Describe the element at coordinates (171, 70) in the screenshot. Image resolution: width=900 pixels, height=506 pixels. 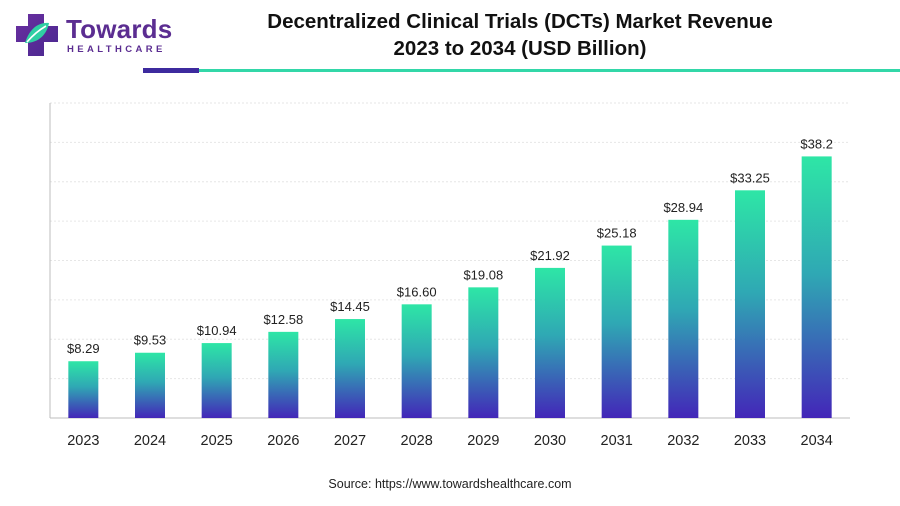
I see `header-accent-bar` at that location.